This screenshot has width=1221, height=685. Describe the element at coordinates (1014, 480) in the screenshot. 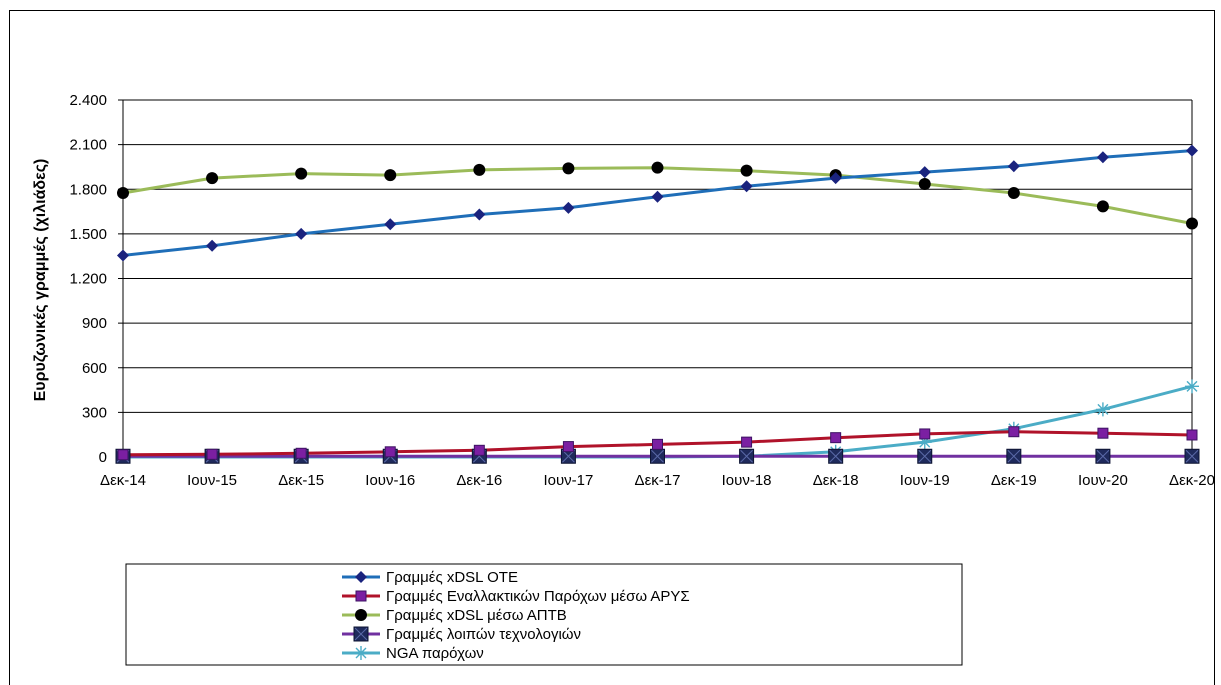

I see `x-tick-label: Δεκ-19` at that location.